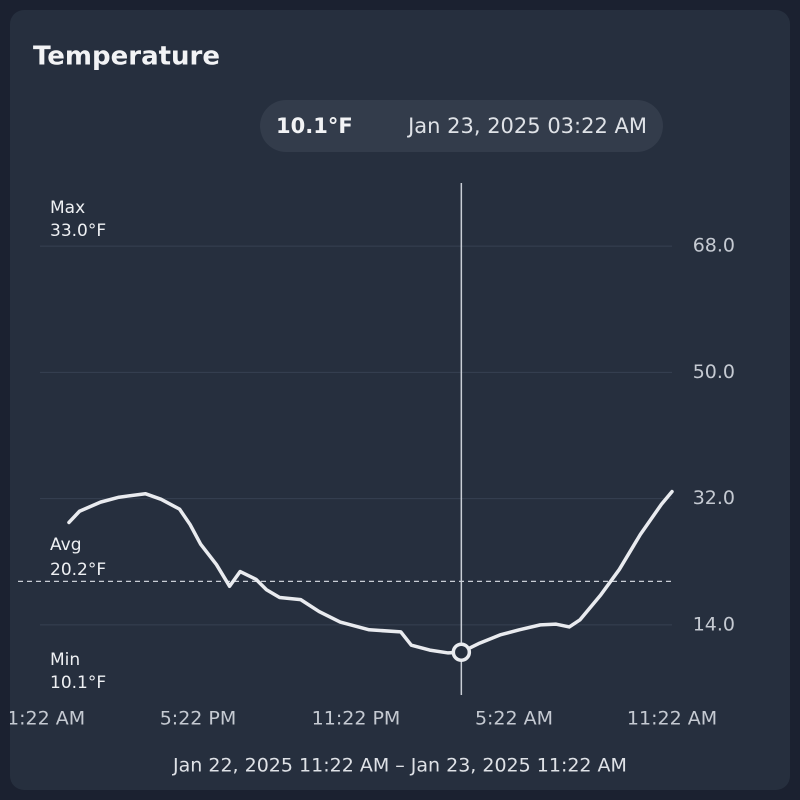 The image size is (800, 800). What do you see at coordinates (526, 126) in the screenshot?
I see `tooltip-time: Jan 23, 2025 03:22 AM` at bounding box center [526, 126].